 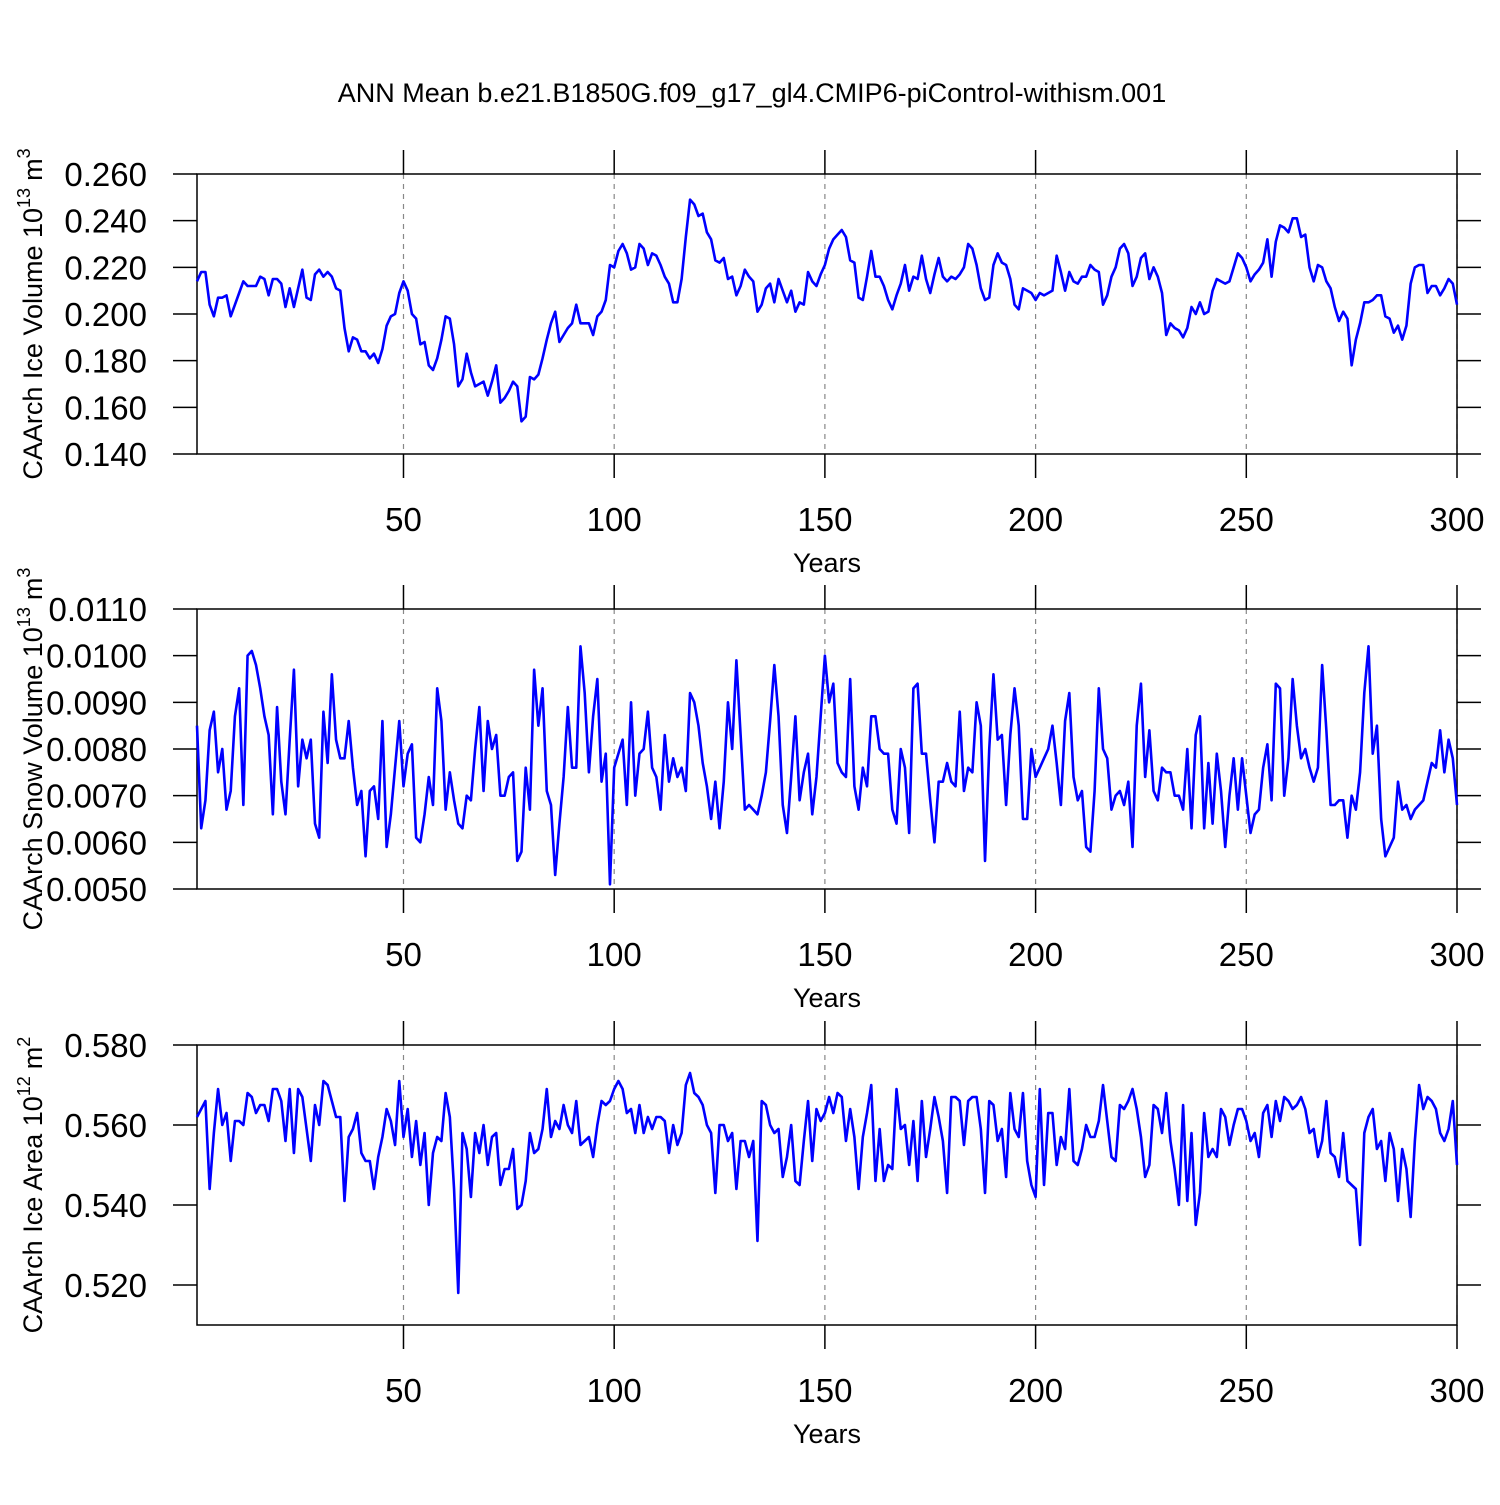 I want to click on y-tick-label: 0.0090, so click(x=96, y=702).